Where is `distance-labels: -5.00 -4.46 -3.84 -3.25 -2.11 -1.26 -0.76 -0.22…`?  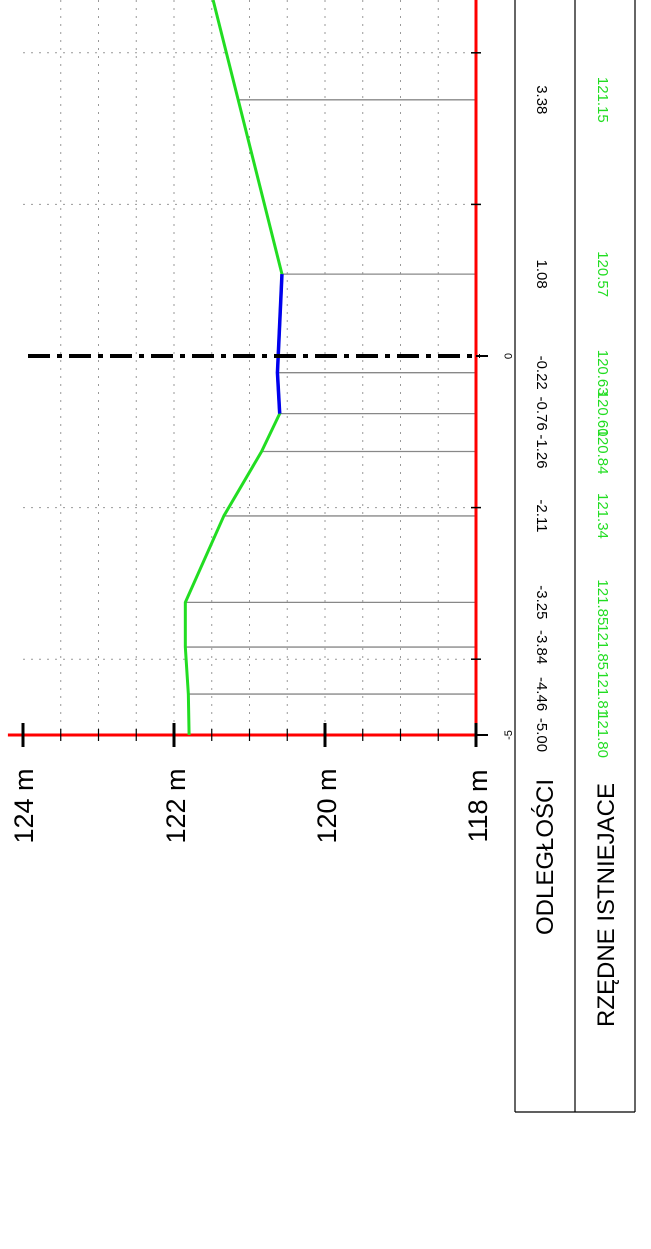
distance-labels: -5.00 -4.46 -3.84 -3.25 -2.11 -1.26 -0.76 -0.22… is located at coordinates (541, 418).